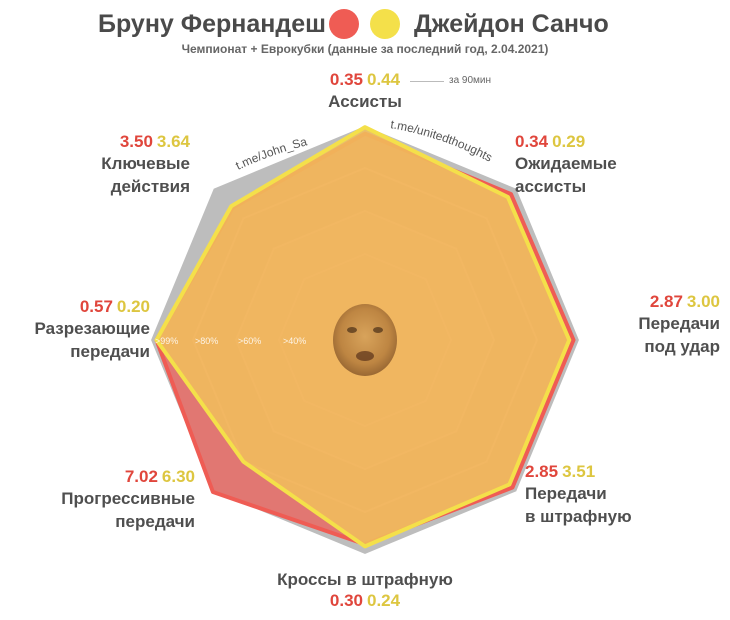 This screenshot has height=620, width=730. I want to click on axis-label-5: 7.02 6.30 Прогрессивные передачи, so click(100, 500).